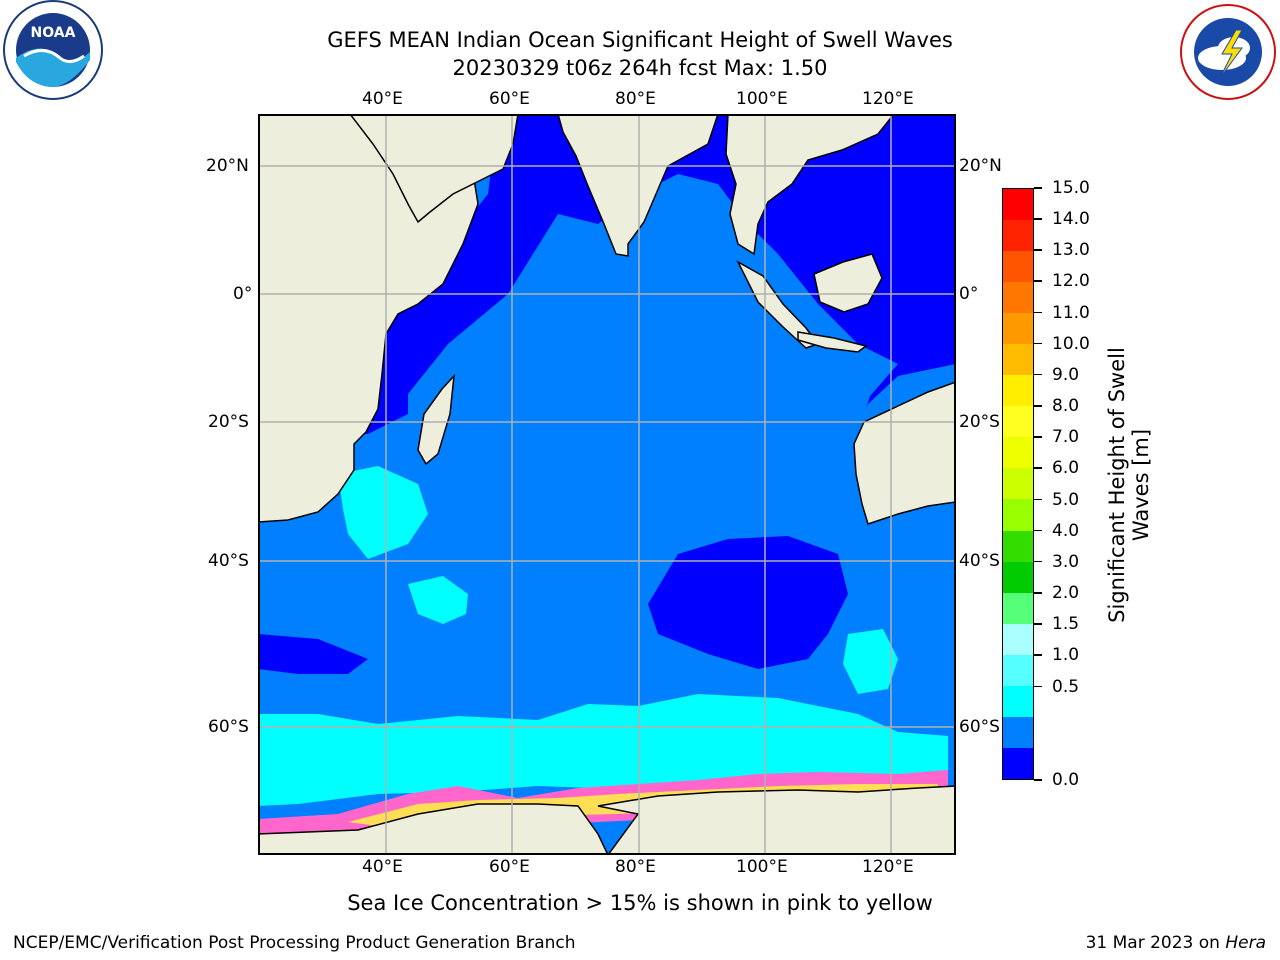 The height and width of the screenshot is (960, 1280). Describe the element at coordinates (979, 727) in the screenshot. I see `lat-tick-right-60s: 60°S` at that location.